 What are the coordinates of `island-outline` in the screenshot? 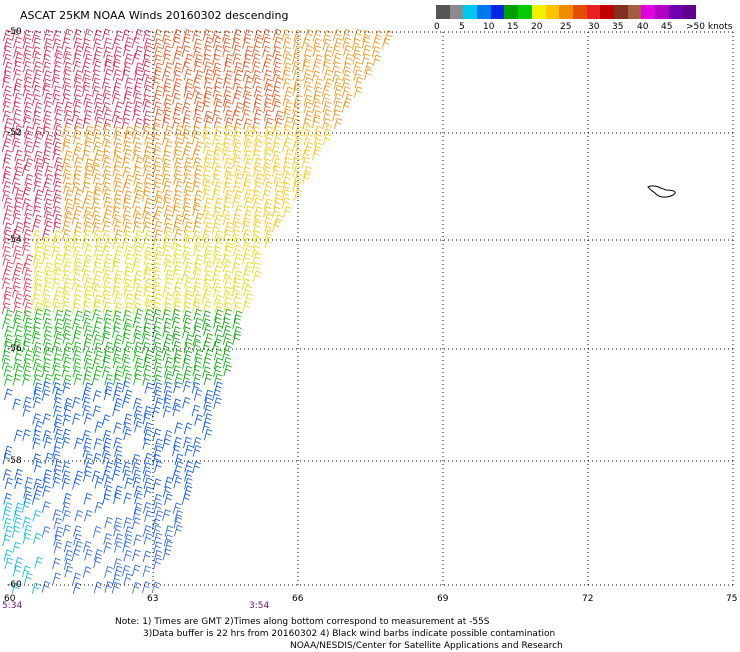 It's located at (661, 191).